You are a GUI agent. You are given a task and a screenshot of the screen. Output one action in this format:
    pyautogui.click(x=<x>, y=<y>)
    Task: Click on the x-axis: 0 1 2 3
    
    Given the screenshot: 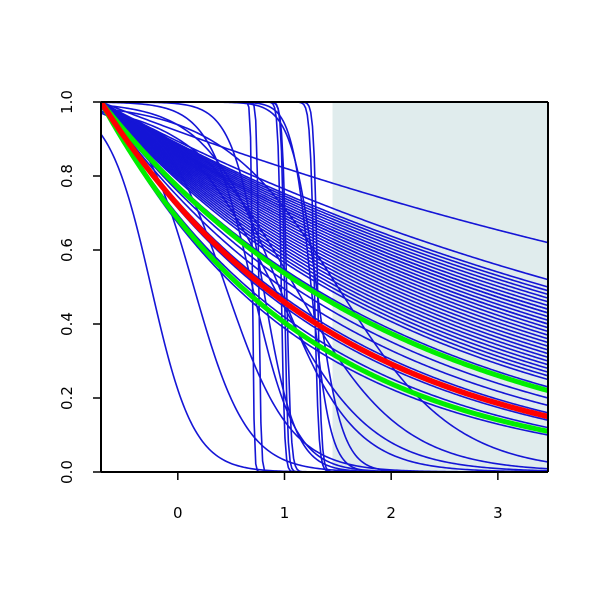 What is the action you would take?
    pyautogui.click(x=338, y=497)
    